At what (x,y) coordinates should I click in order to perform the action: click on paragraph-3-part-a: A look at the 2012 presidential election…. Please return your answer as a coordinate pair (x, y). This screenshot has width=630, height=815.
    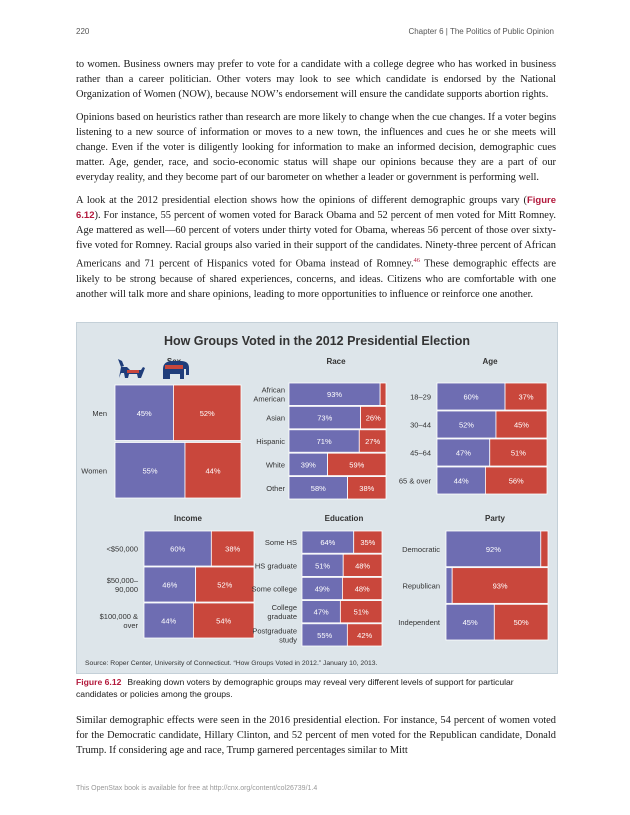
    Looking at the image, I should click on (301, 200).